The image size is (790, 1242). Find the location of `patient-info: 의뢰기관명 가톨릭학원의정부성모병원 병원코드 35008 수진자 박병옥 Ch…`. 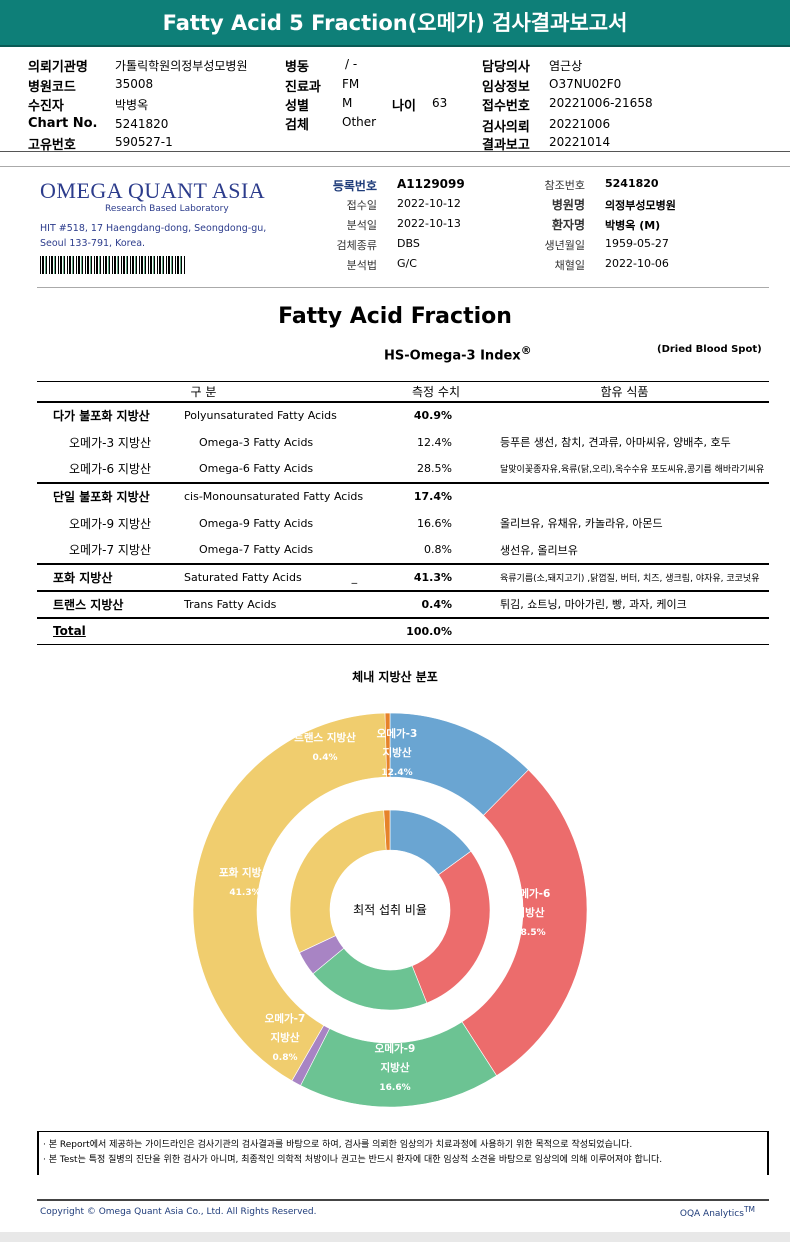

patient-info: 의뢰기관명 가톨릭학원의정부성모병원 병원코드 35008 수진자 박병옥 Ch… is located at coordinates (395, 109).